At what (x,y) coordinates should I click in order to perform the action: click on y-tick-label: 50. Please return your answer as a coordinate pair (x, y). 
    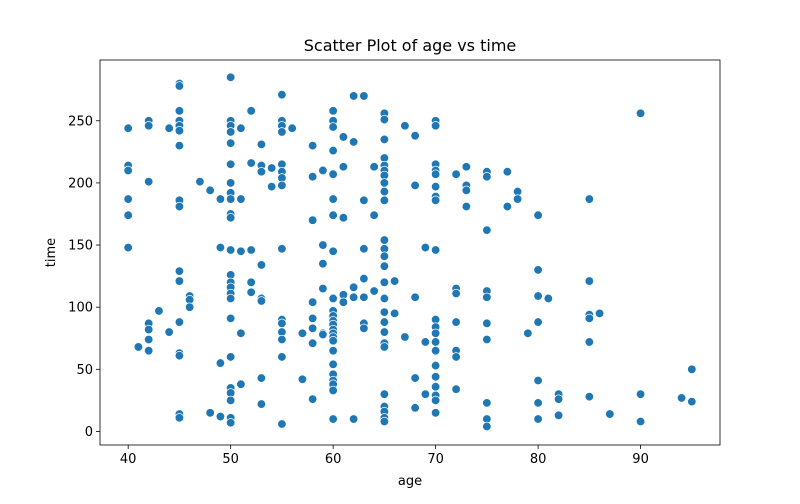
    Looking at the image, I should click on (84, 370).